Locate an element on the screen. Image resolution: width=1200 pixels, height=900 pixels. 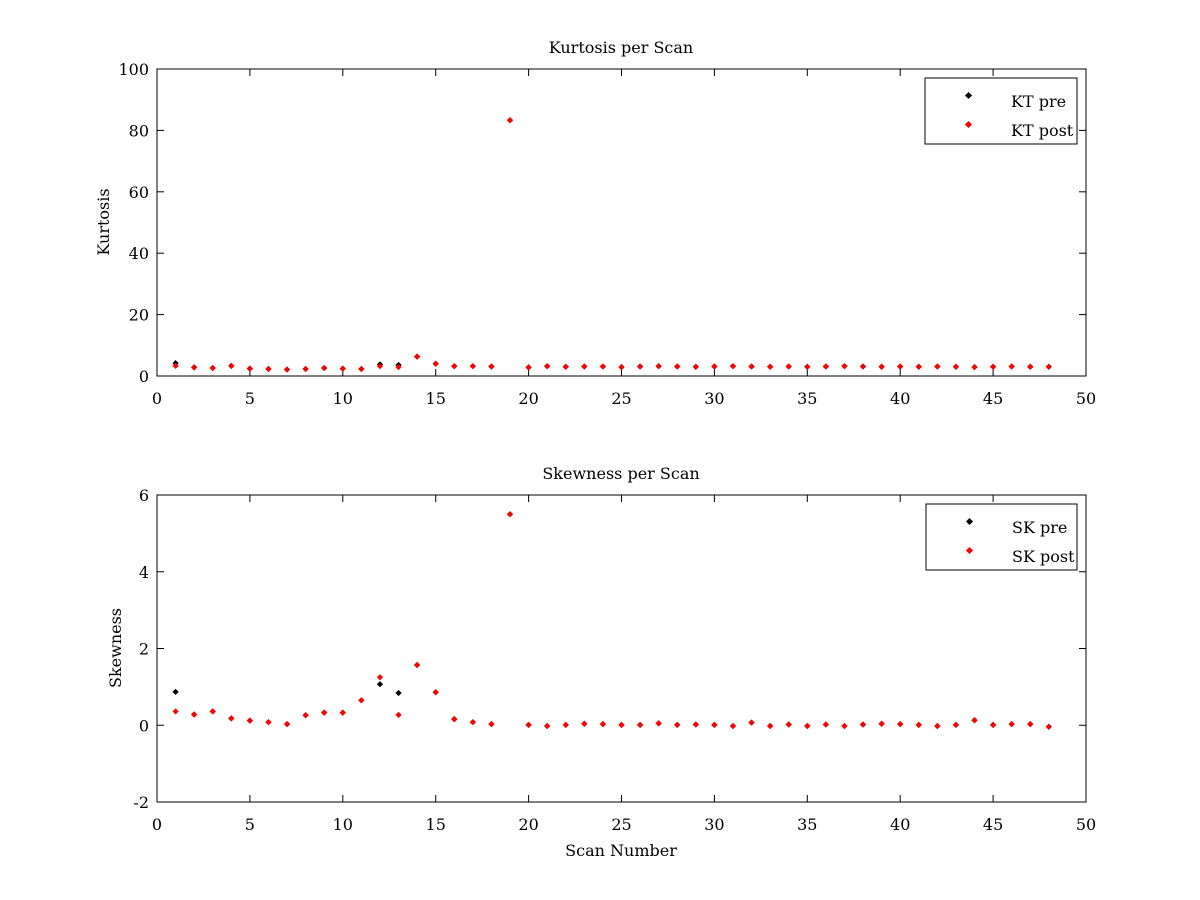
kurtosis-legend-label-post: KT post is located at coordinates (1042, 130).